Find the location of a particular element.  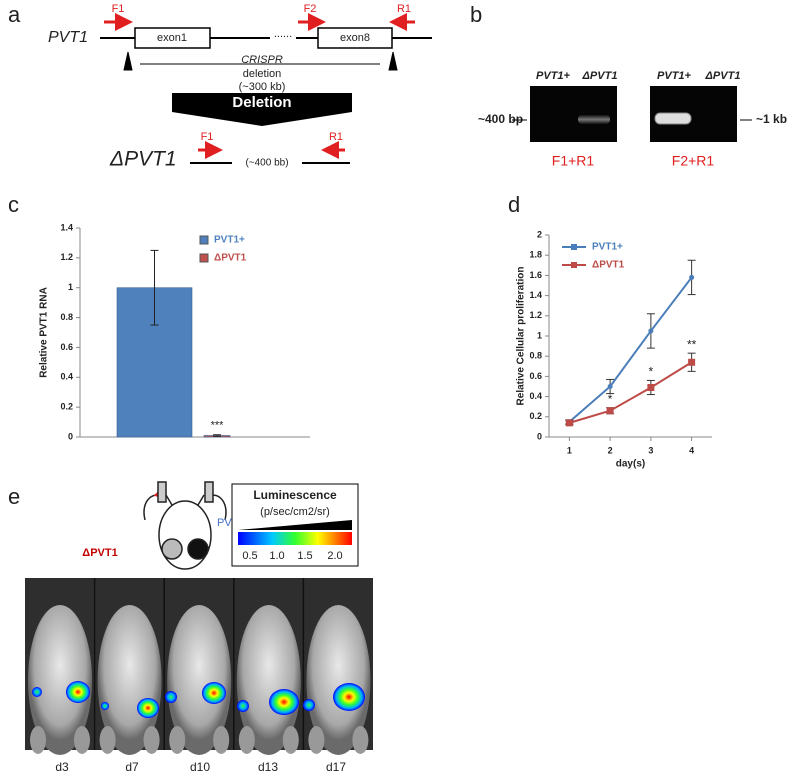

y-tick-label: 0 is located at coordinates (539, 436).